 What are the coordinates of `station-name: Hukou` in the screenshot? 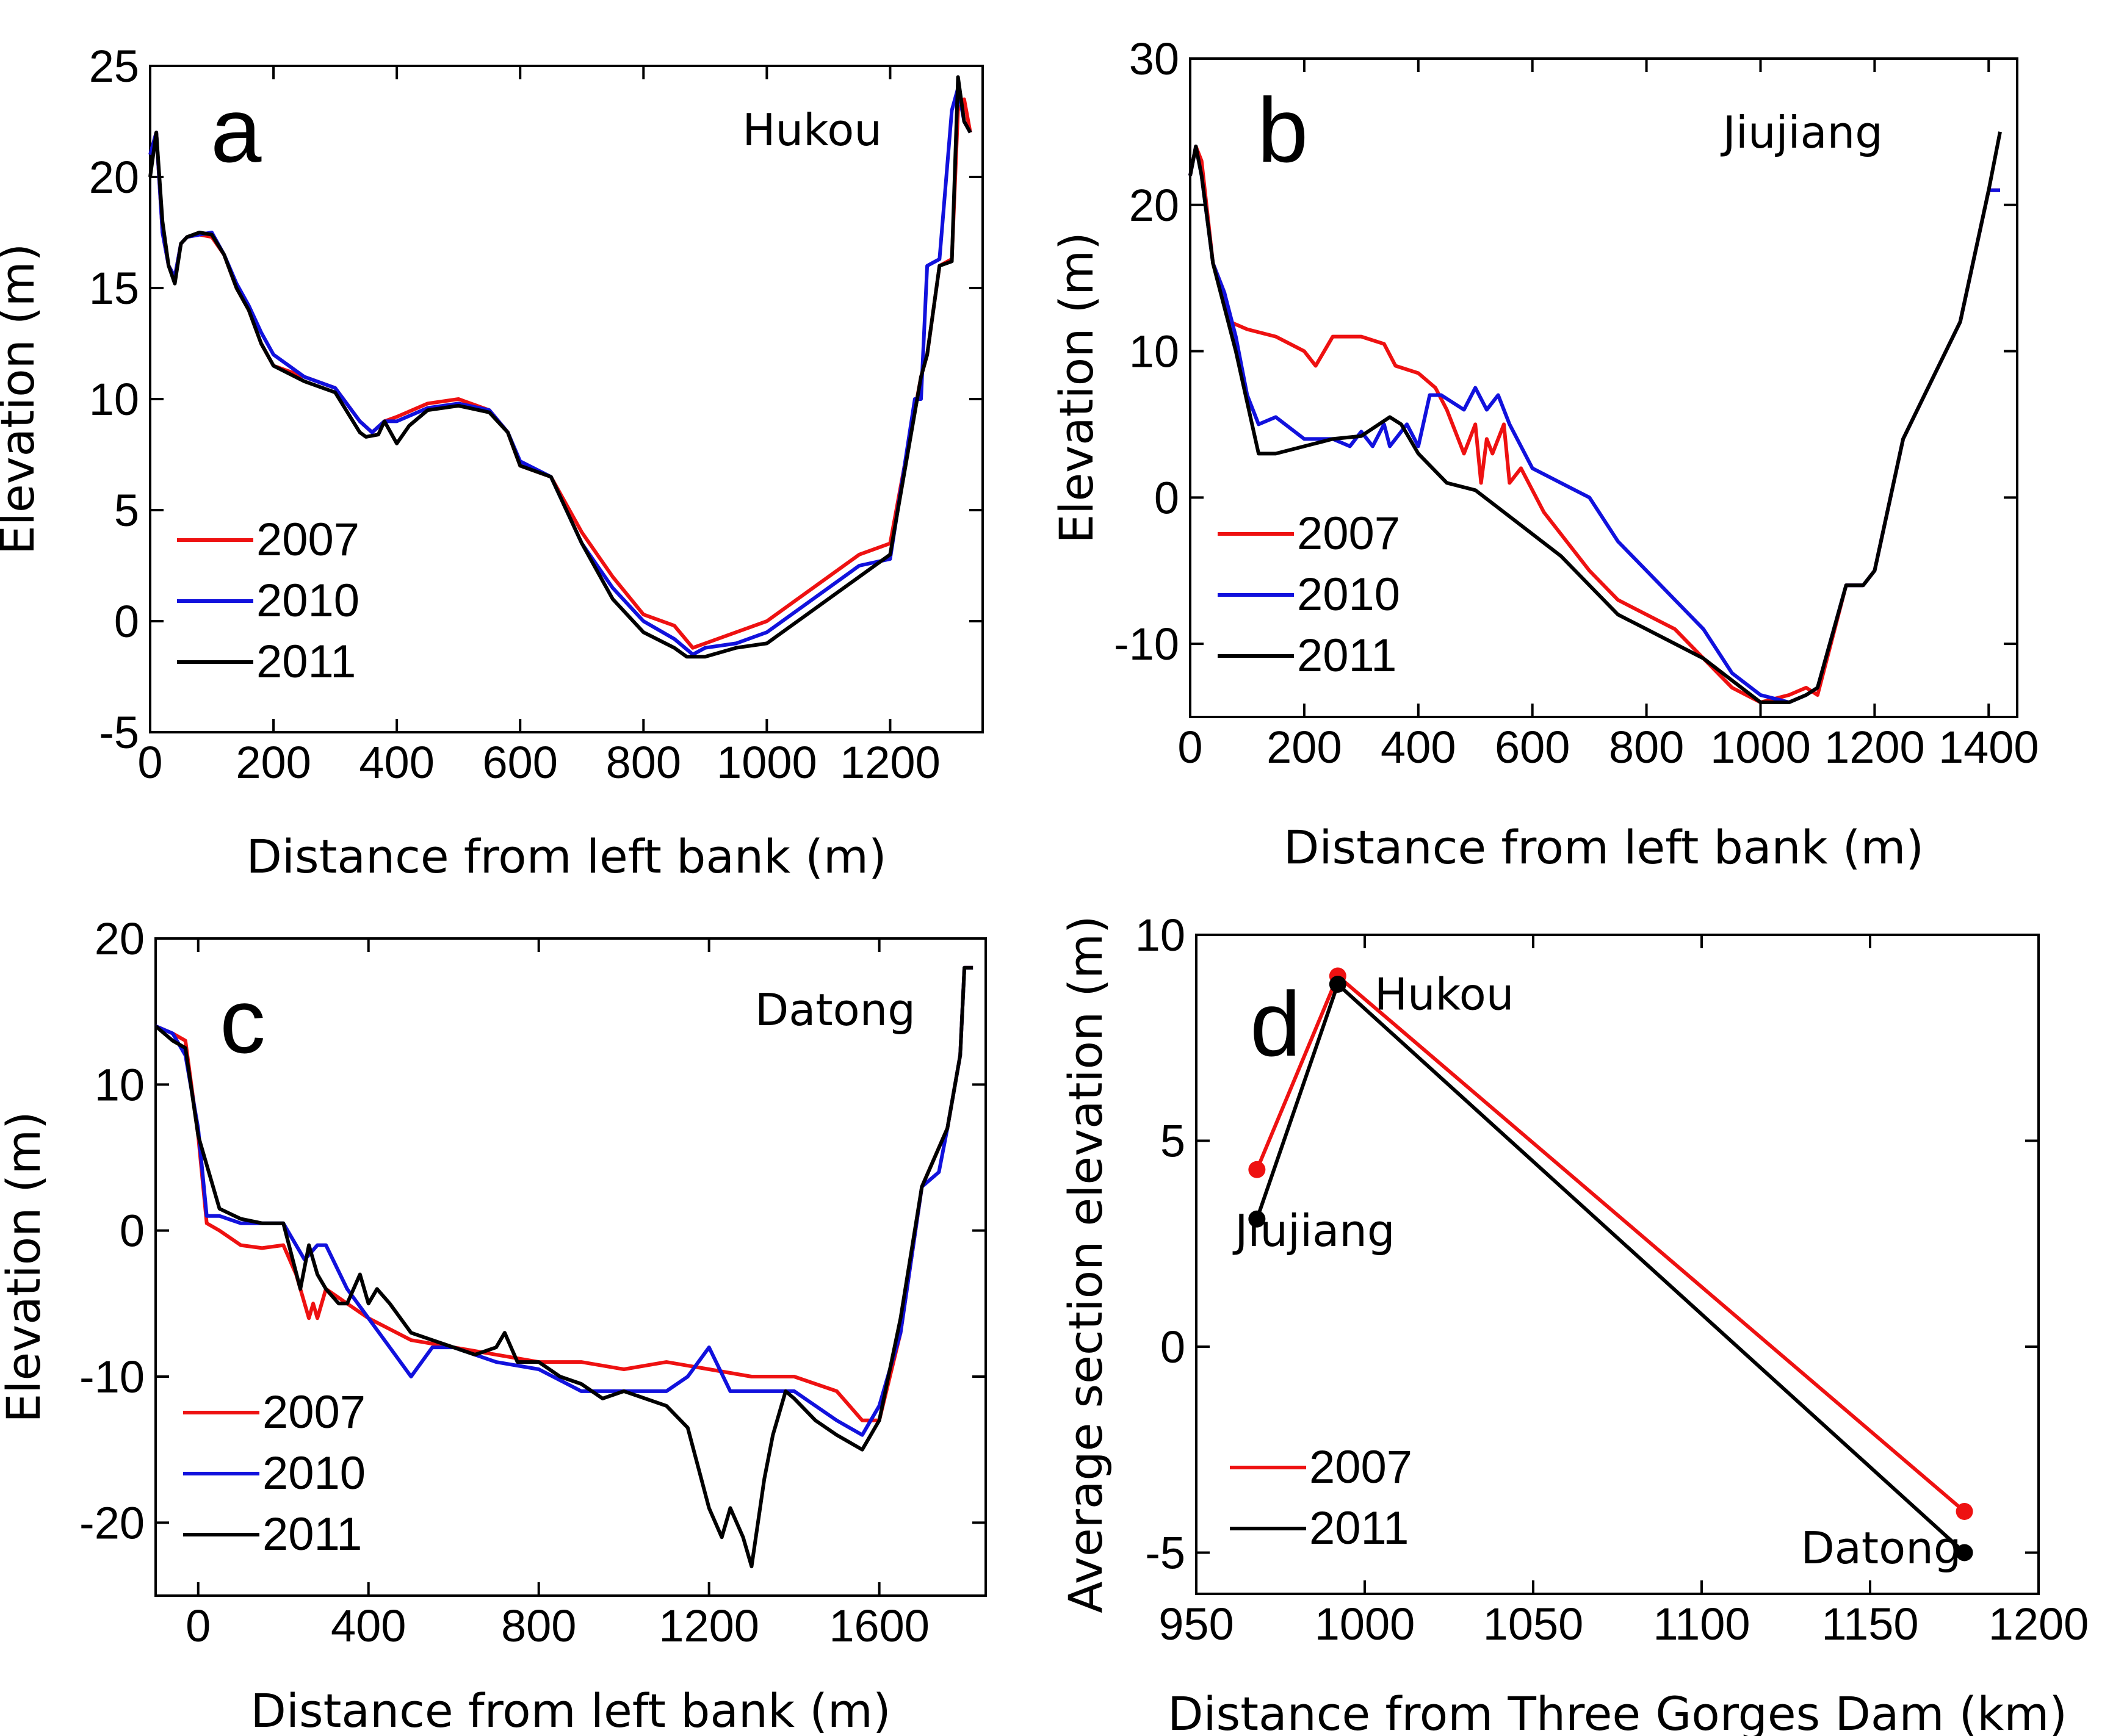 It's located at (812, 130).